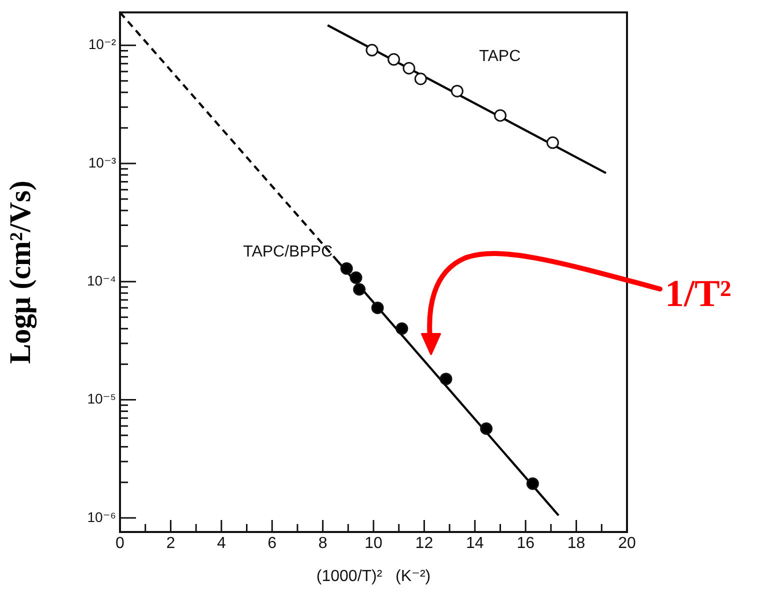 This screenshot has width=770, height=590. Describe the element at coordinates (102, 44) in the screenshot. I see `y-tick-label: 10⁻²` at that location.